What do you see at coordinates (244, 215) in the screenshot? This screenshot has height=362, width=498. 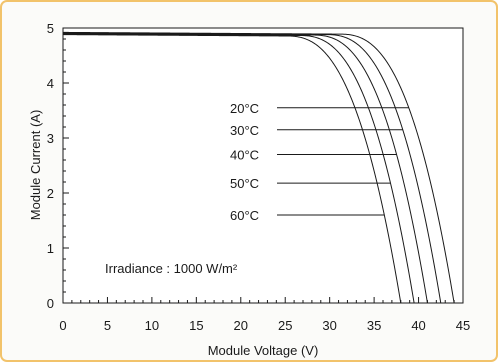 I see `series-label: 60°C` at bounding box center [244, 215].